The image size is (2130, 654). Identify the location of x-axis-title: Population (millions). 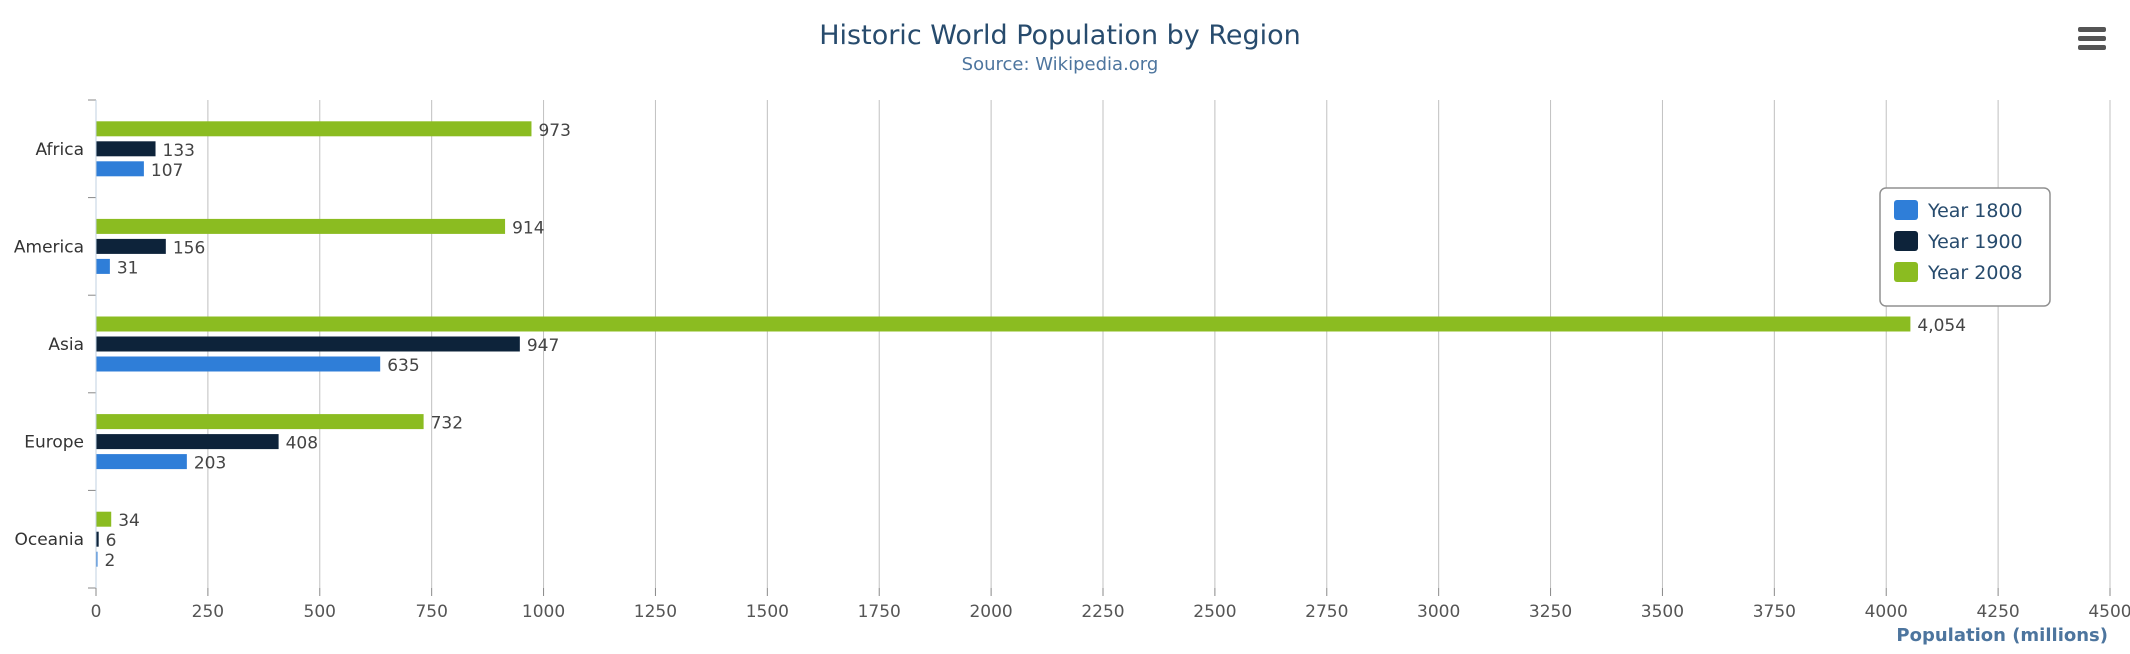
(2002, 635).